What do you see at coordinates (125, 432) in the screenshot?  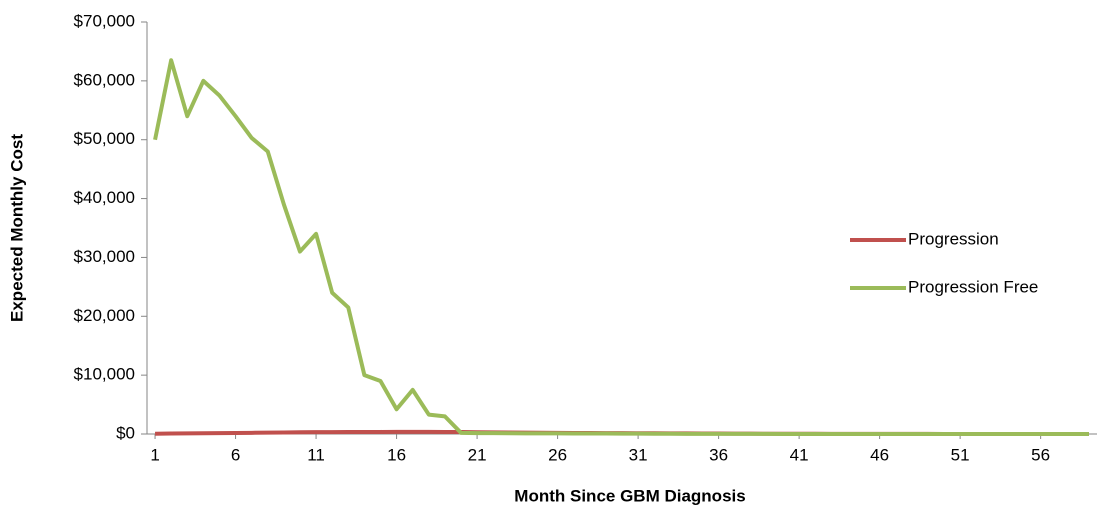 I see `y-tick-label: $0` at bounding box center [125, 432].